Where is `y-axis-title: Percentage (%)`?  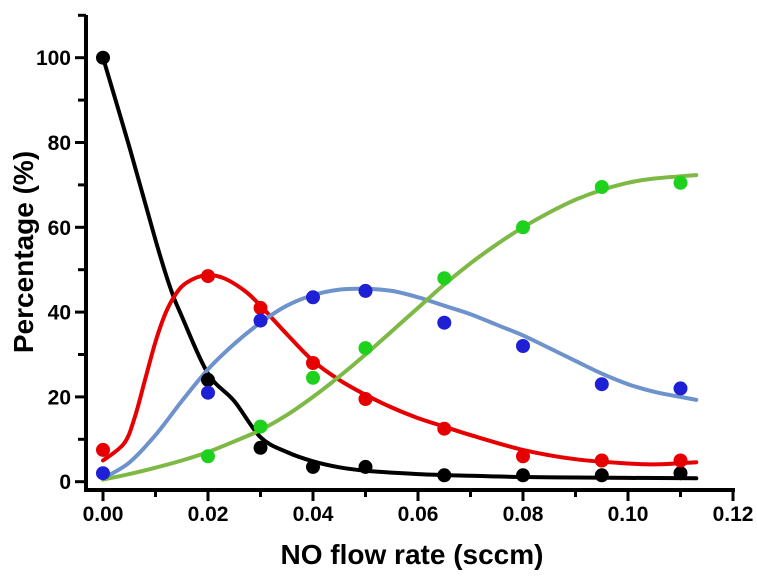 y-axis-title: Percentage (%) is located at coordinates (23, 252).